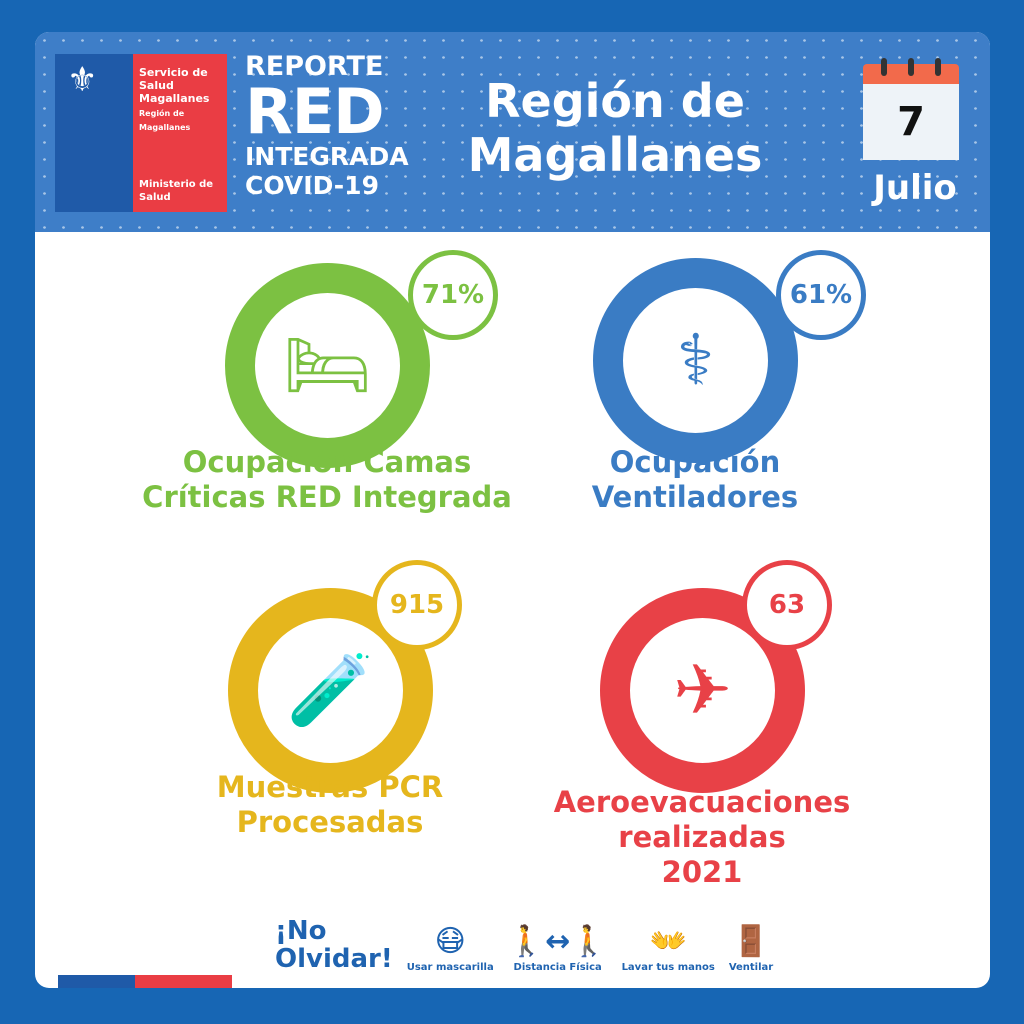  Describe the element at coordinates (668, 941) in the screenshot. I see `hand-wash-icon: 👐` at that location.